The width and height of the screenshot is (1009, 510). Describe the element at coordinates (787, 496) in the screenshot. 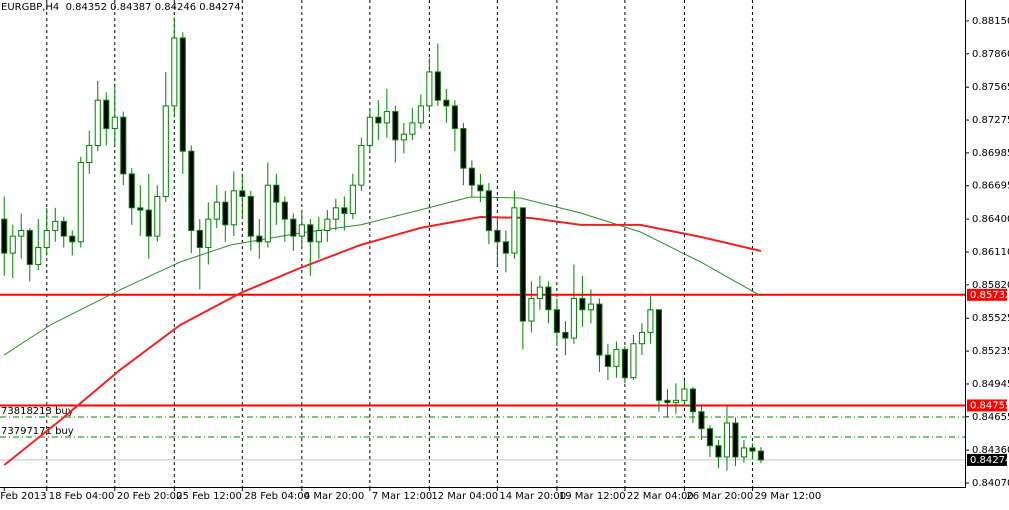

I see `x-tick-label: 29 Mar 12:00` at that location.